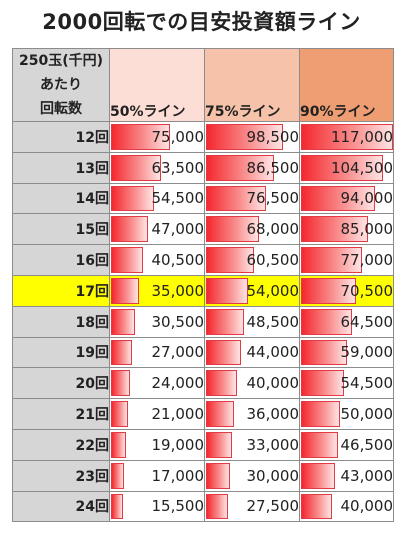 The width and height of the screenshot is (403, 552). I want to click on row-label: 18回, so click(61, 321).